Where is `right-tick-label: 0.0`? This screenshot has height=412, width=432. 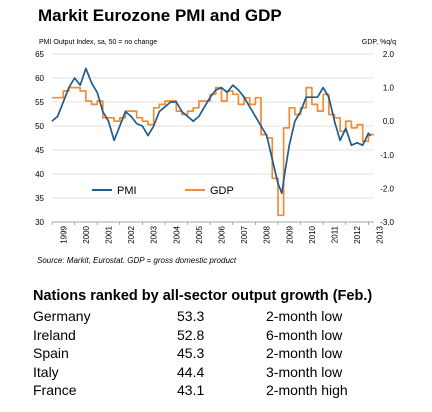
right-tick-label: 0.0 is located at coordinates (389, 121).